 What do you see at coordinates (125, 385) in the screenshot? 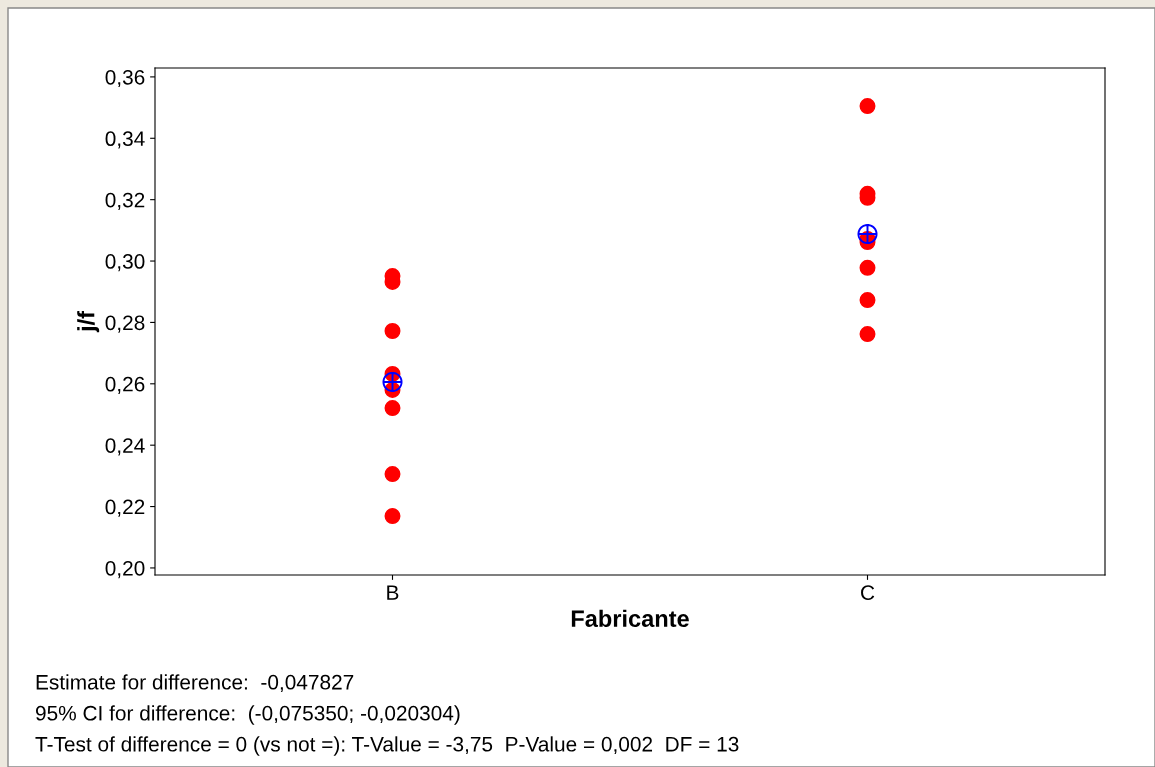
I see `y-tick-label: 0,26` at bounding box center [125, 385].